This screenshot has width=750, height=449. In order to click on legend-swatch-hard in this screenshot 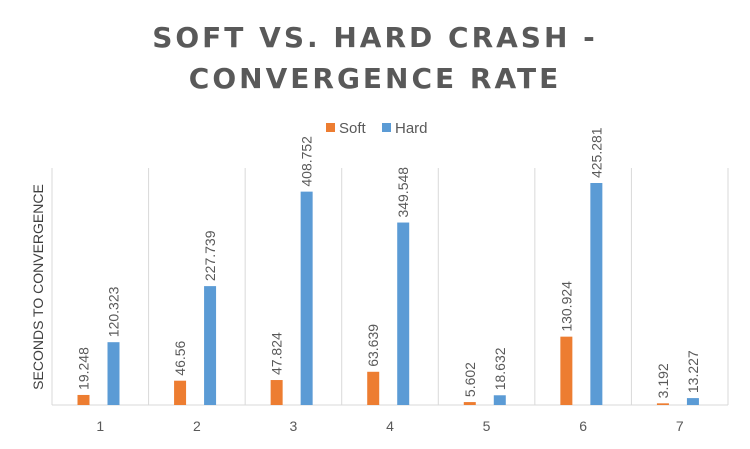, I will do `click(386, 127)`.